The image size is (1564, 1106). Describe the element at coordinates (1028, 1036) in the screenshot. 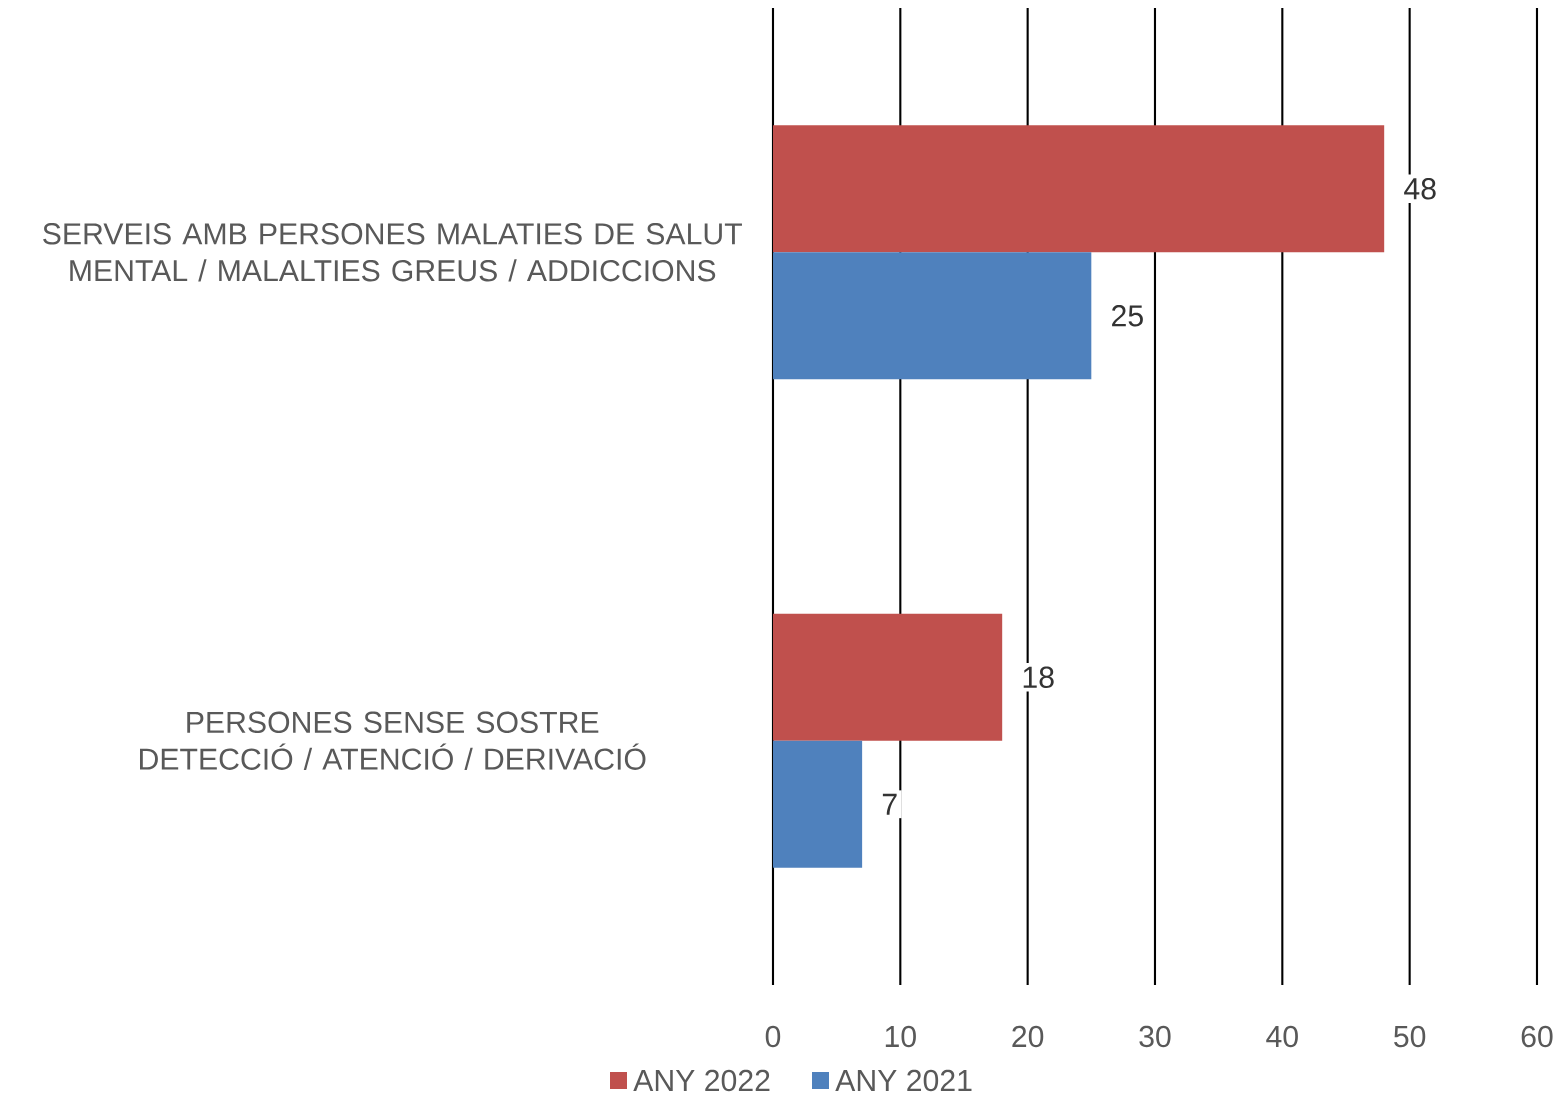

I see `x-tick-label: 20` at that location.